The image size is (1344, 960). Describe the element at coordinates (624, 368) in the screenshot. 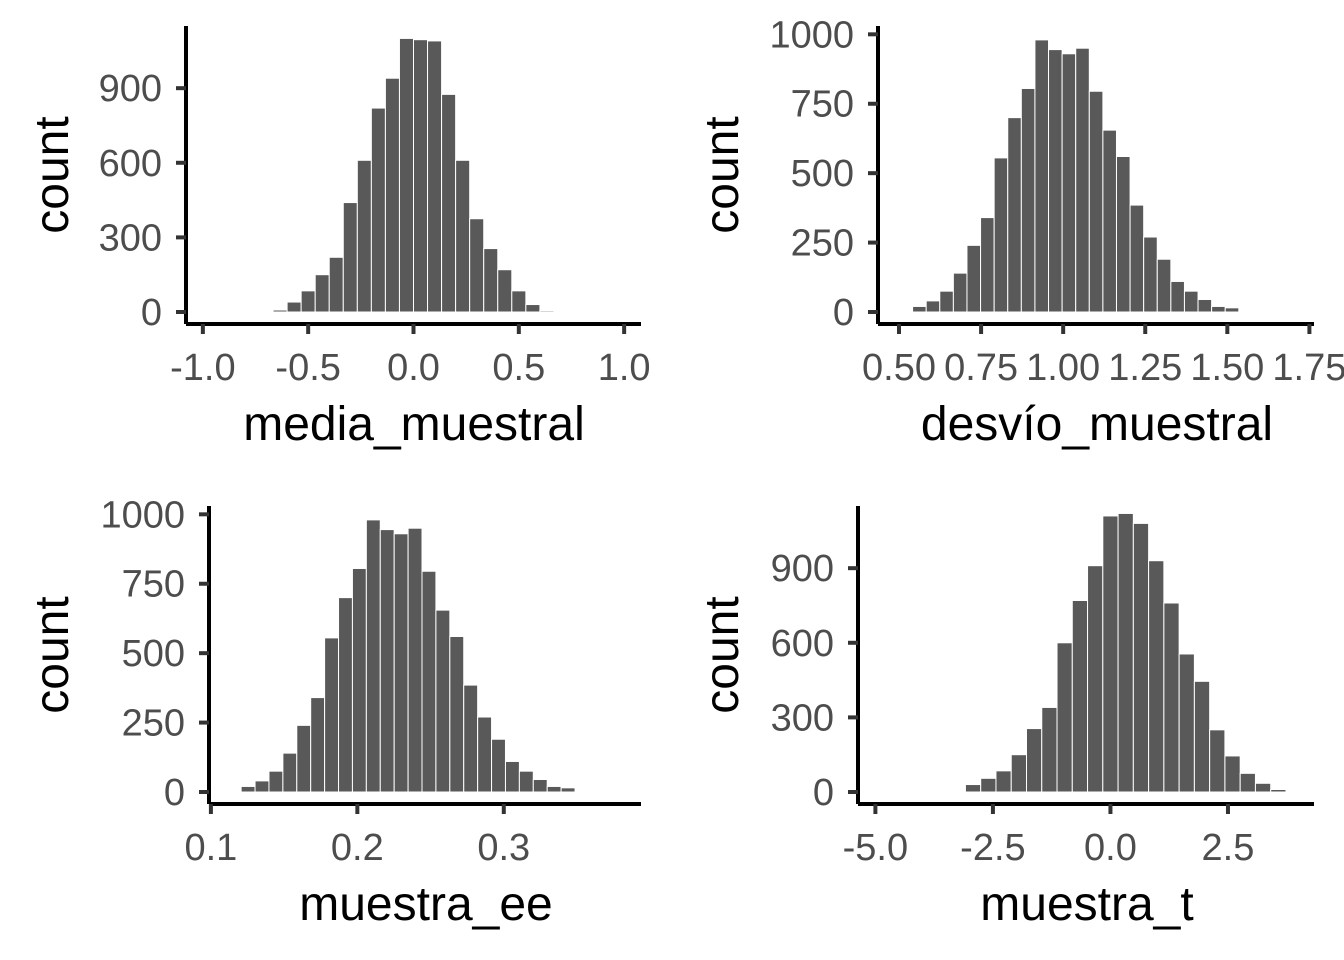

I see `x-tick-label-media-4: 1.0` at that location.